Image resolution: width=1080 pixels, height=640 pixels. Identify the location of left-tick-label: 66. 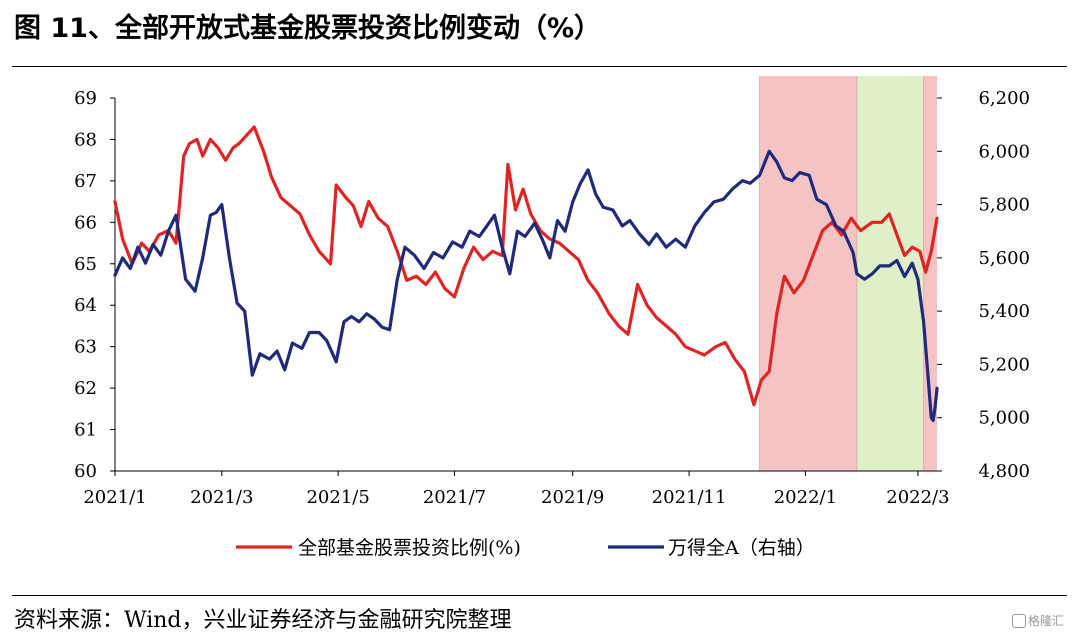
(85, 222).